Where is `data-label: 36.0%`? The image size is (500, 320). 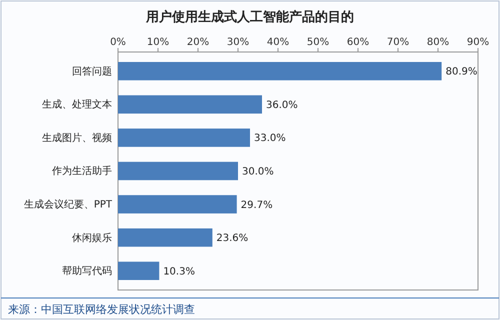 data-label: 36.0% is located at coordinates (282, 105).